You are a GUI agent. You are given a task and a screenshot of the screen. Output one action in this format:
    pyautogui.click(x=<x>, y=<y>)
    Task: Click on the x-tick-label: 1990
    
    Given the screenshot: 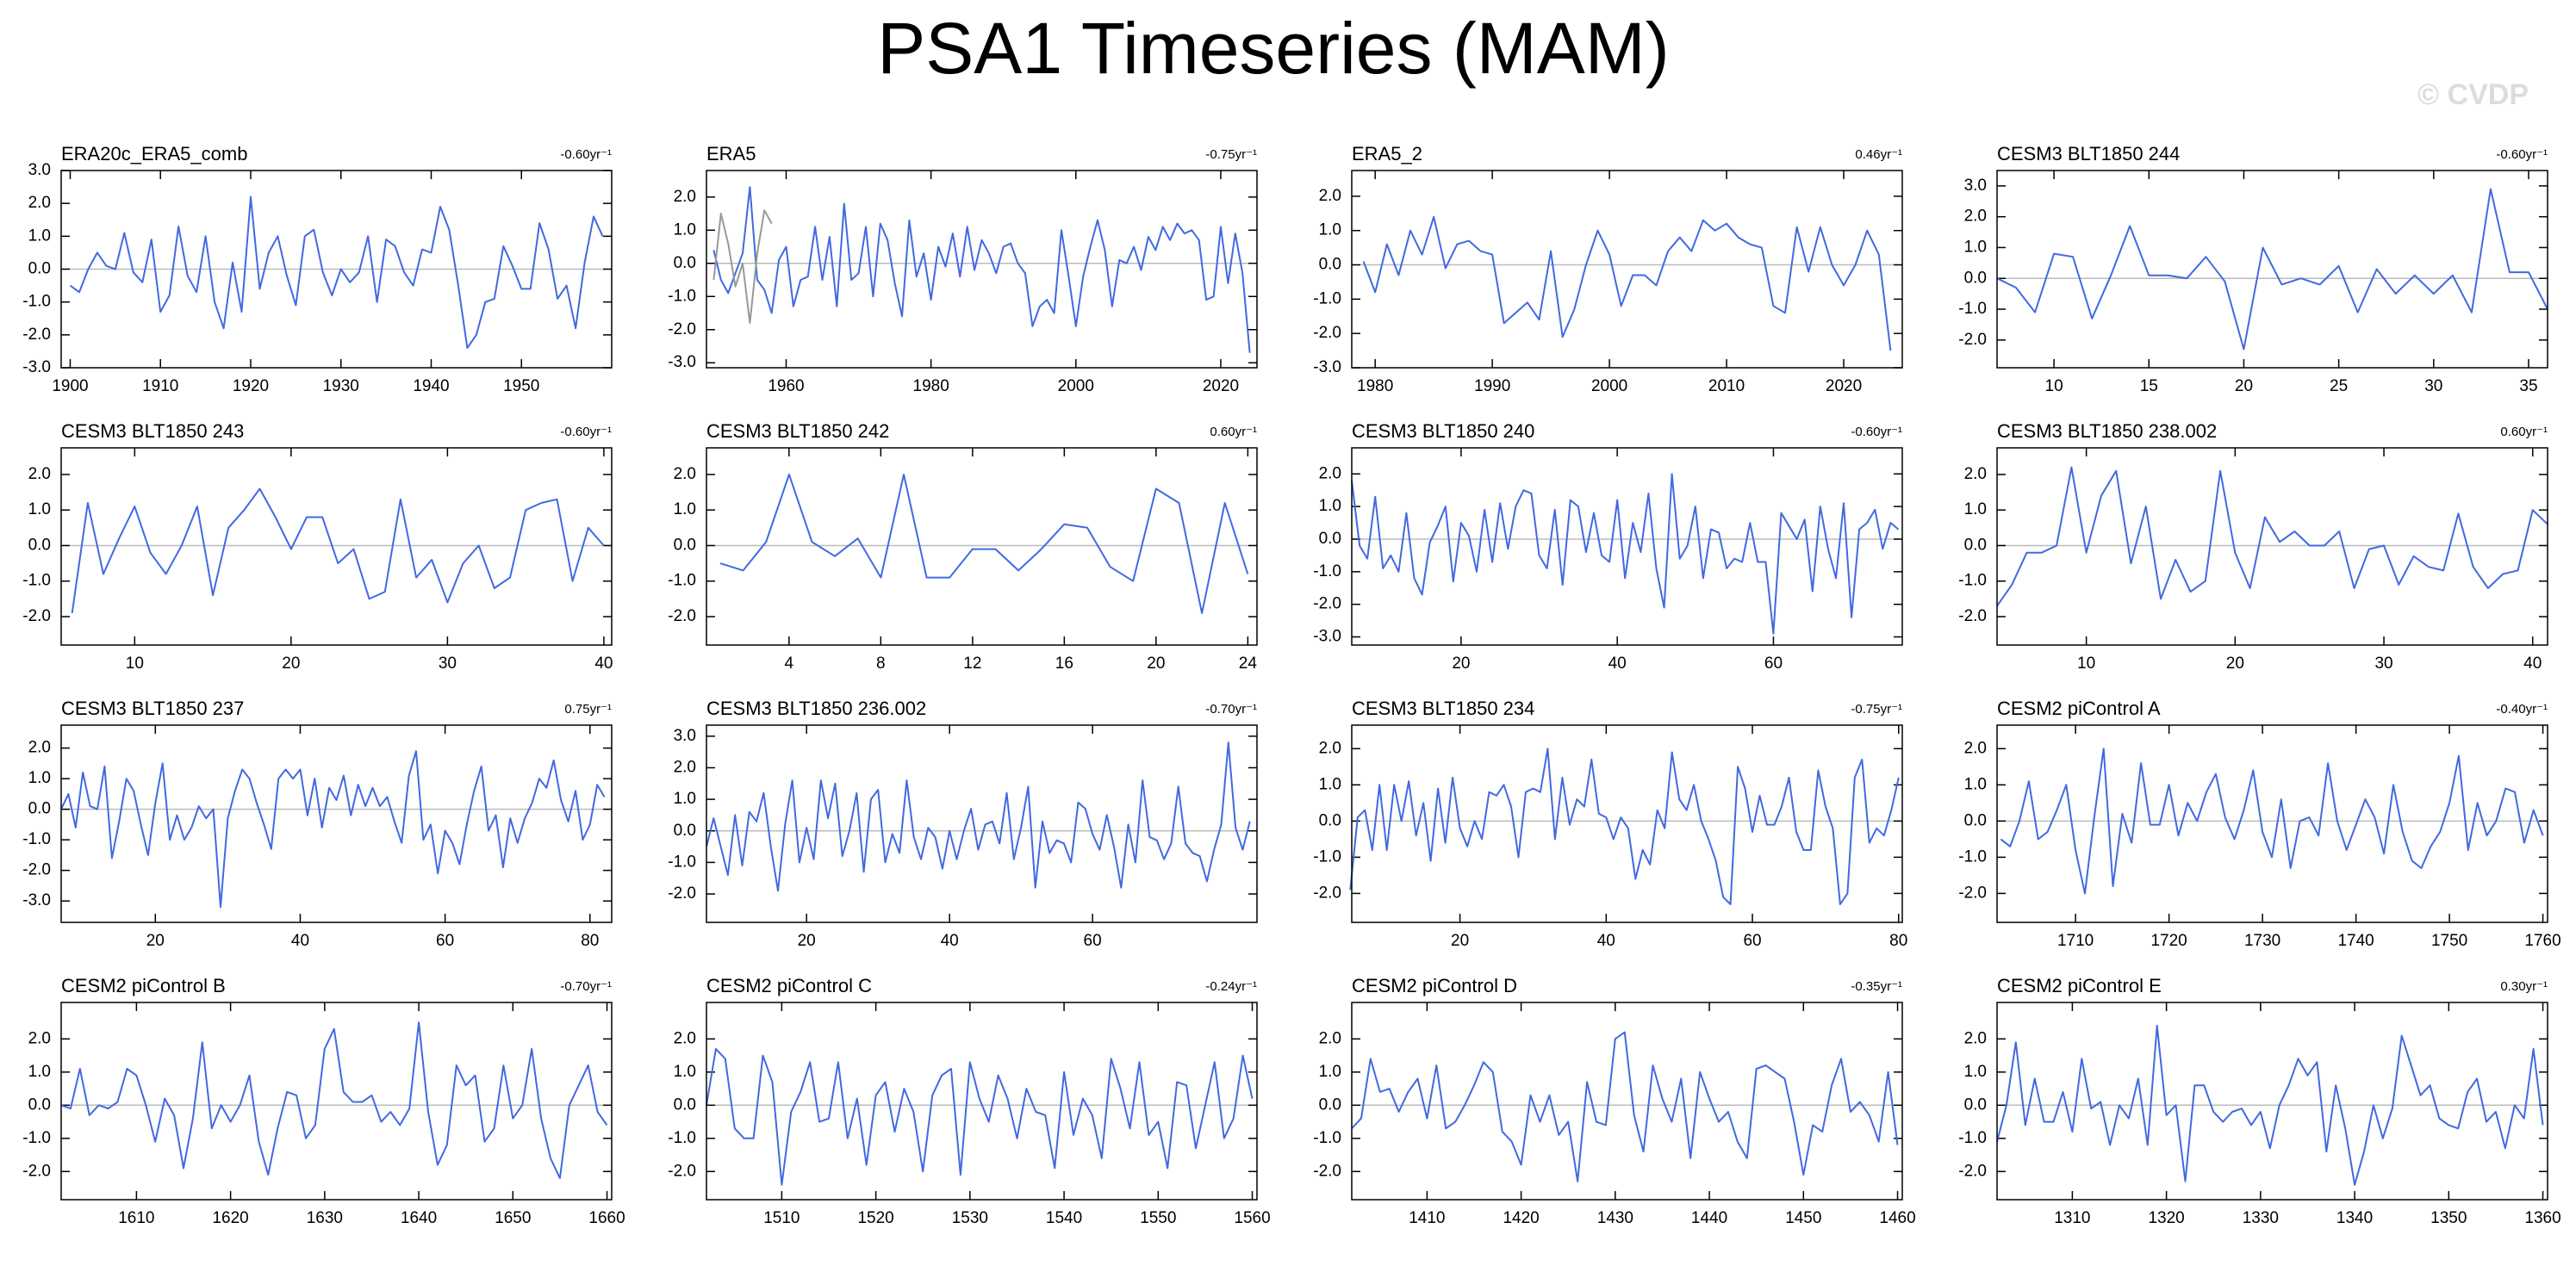 What is the action you would take?
    pyautogui.click(x=1492, y=386)
    